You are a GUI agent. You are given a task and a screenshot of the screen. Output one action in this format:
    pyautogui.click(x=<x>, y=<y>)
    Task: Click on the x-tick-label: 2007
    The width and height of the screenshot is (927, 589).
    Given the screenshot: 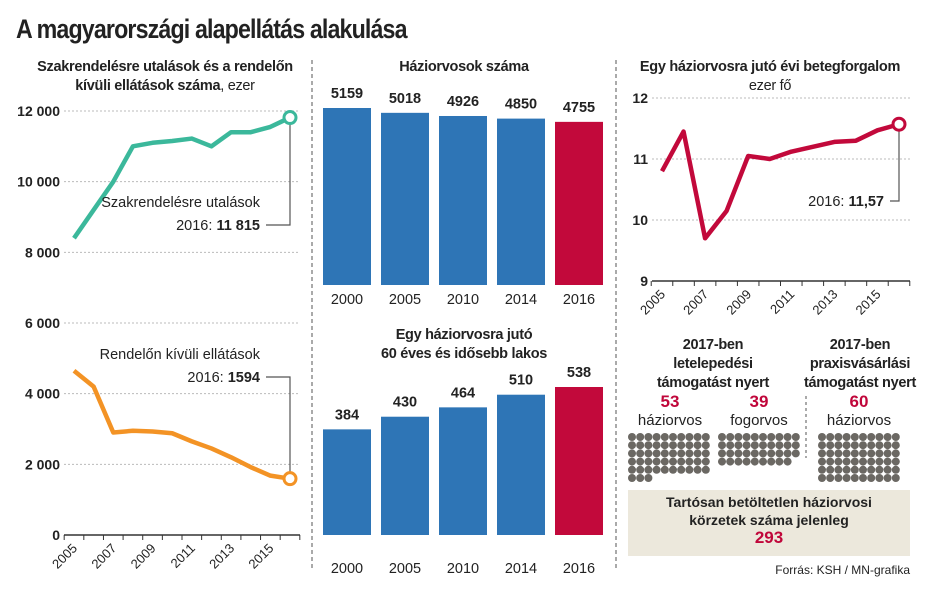 What is the action you would take?
    pyautogui.click(x=695, y=302)
    